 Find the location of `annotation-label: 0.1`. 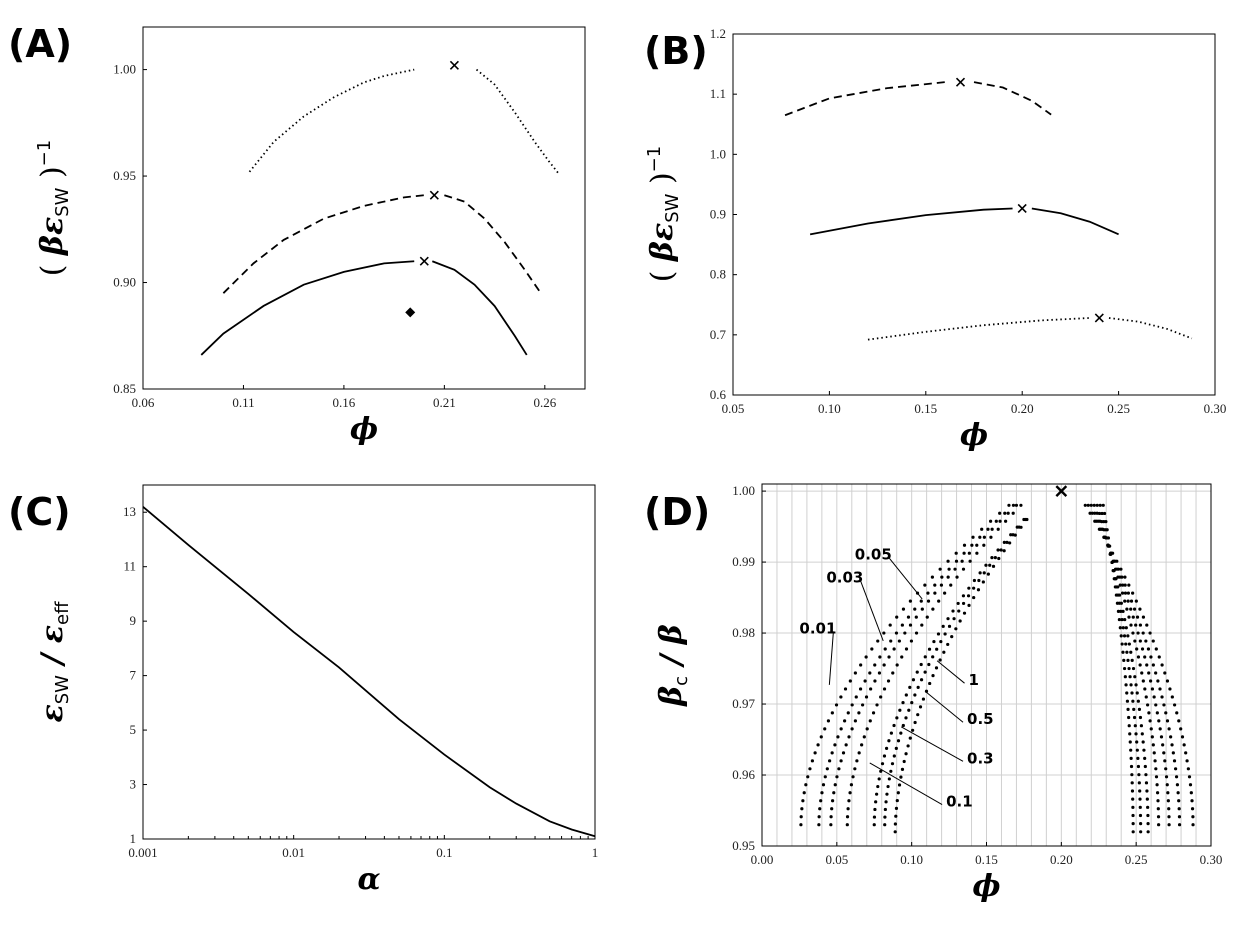

annotation-label: 0.1 is located at coordinates (959, 802).